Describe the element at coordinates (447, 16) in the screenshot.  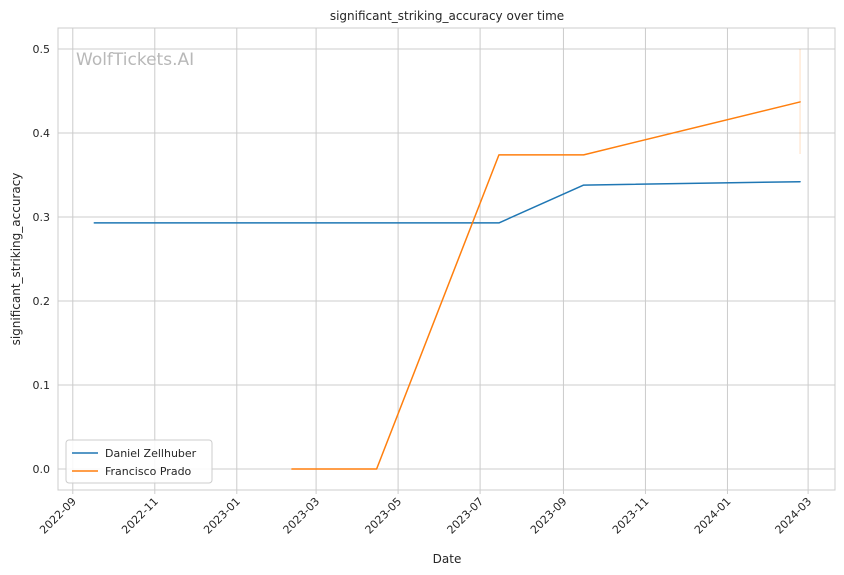
I see `chart-title: significant_striking_accuracy over time` at that location.